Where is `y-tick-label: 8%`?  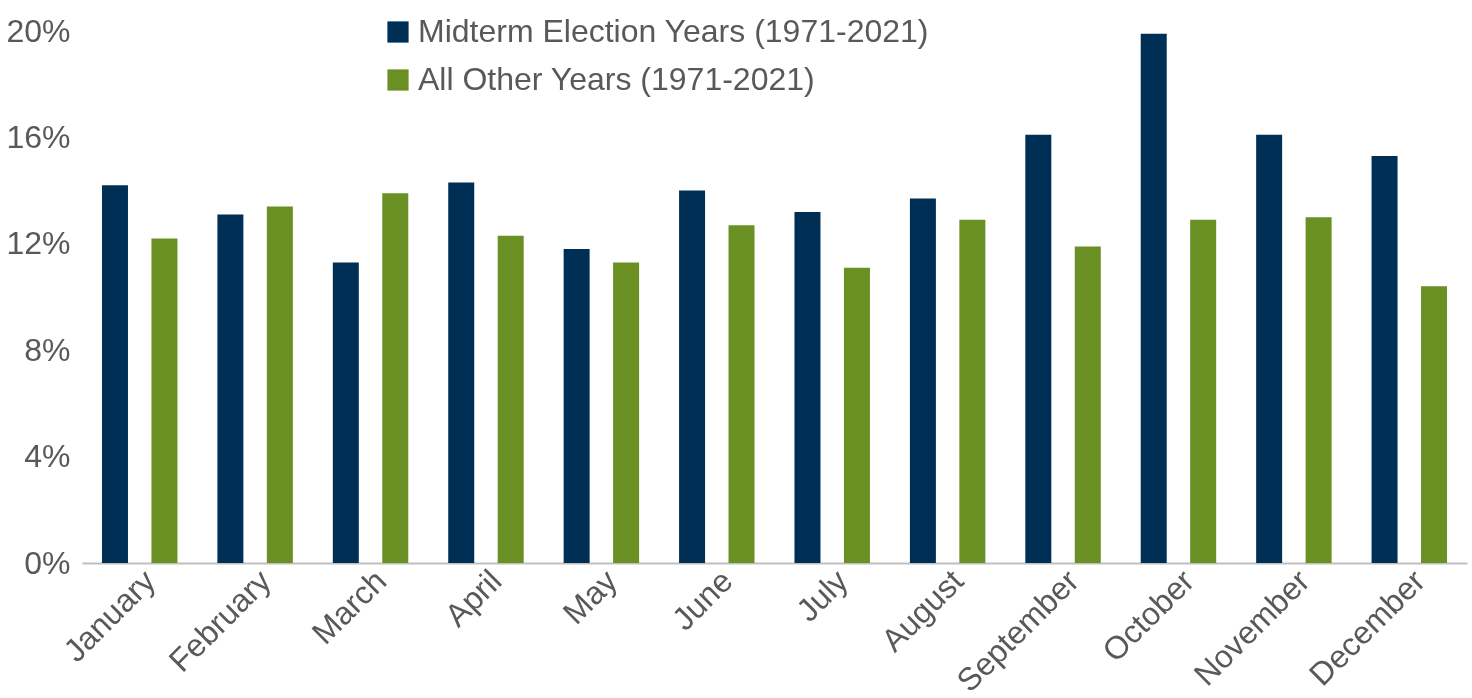 y-tick-label: 8% is located at coordinates (47, 349).